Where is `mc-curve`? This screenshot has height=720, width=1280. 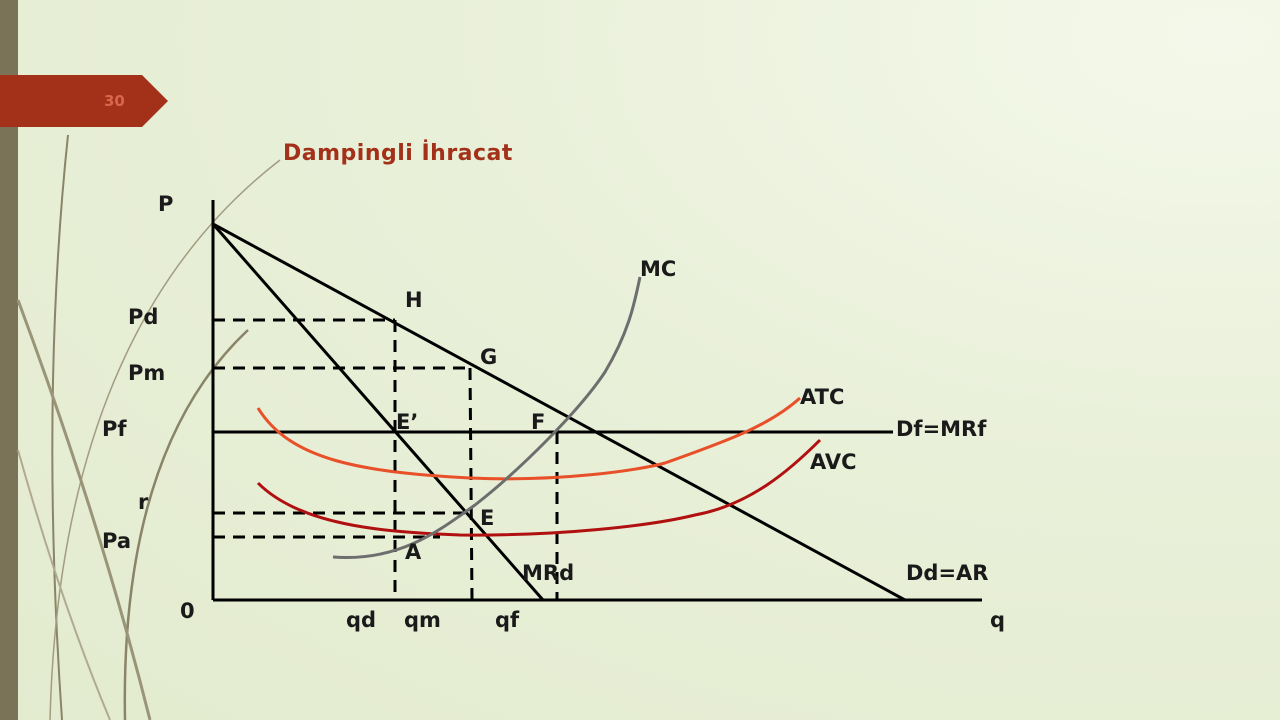 mc-curve is located at coordinates (487, 418).